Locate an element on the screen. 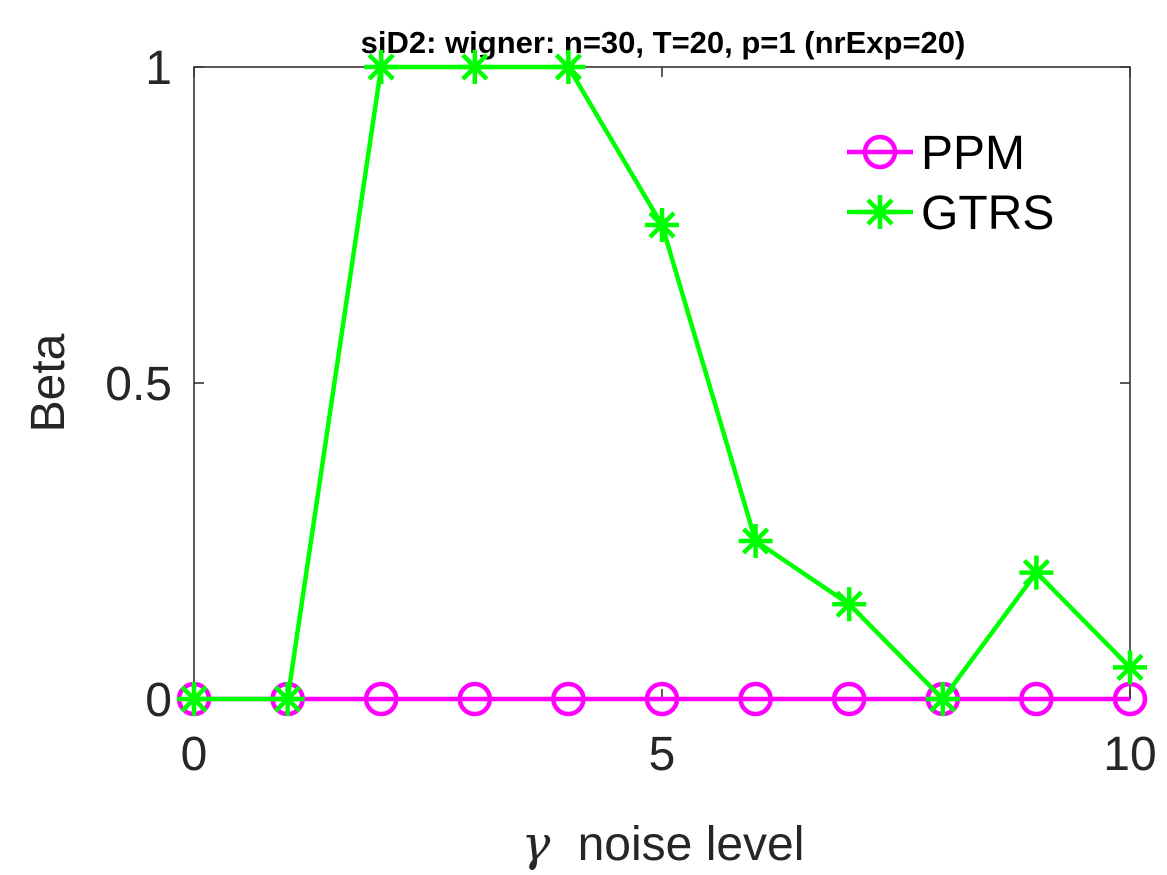 The image size is (1167, 875). x-axis-label-symbol: γ is located at coordinates (536, 844).